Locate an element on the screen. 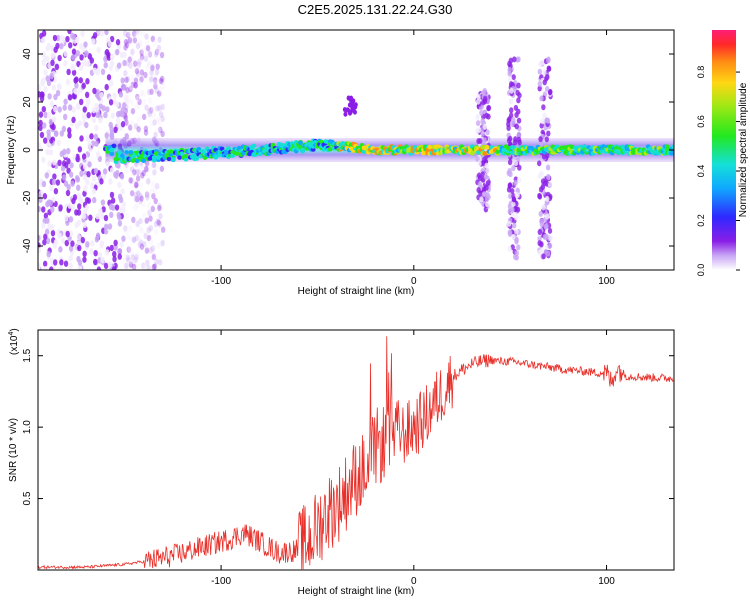  svg-text: (x104) is located at coordinates (14, 341).